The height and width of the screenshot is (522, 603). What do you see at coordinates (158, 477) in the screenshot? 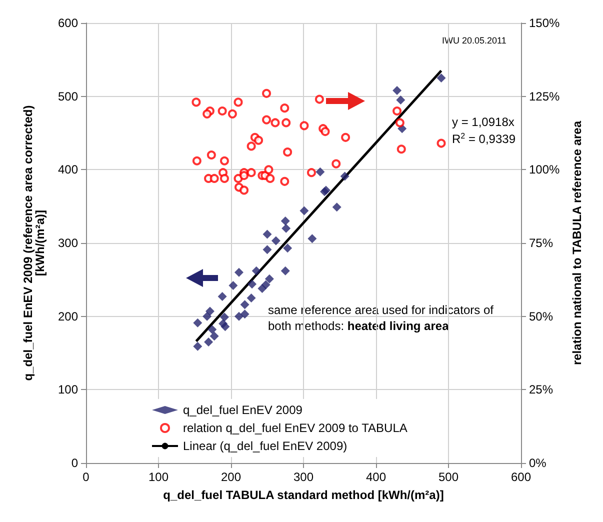
I see `x-tick-label: 100` at bounding box center [158, 477].